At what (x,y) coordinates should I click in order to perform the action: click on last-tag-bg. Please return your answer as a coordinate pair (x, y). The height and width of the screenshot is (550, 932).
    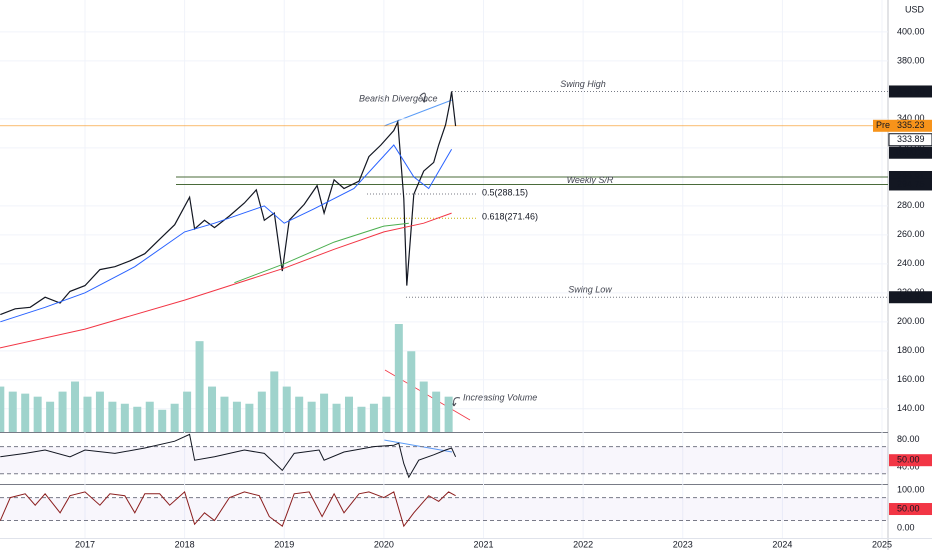
    Looking at the image, I should click on (910, 140).